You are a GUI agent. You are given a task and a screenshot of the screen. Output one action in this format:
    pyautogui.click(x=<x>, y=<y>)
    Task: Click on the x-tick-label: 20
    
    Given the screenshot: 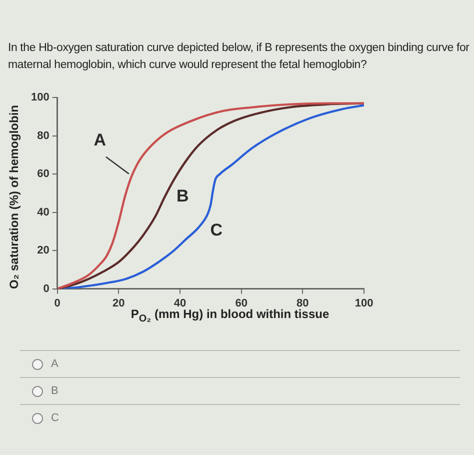 What is the action you would take?
    pyautogui.click(x=118, y=303)
    